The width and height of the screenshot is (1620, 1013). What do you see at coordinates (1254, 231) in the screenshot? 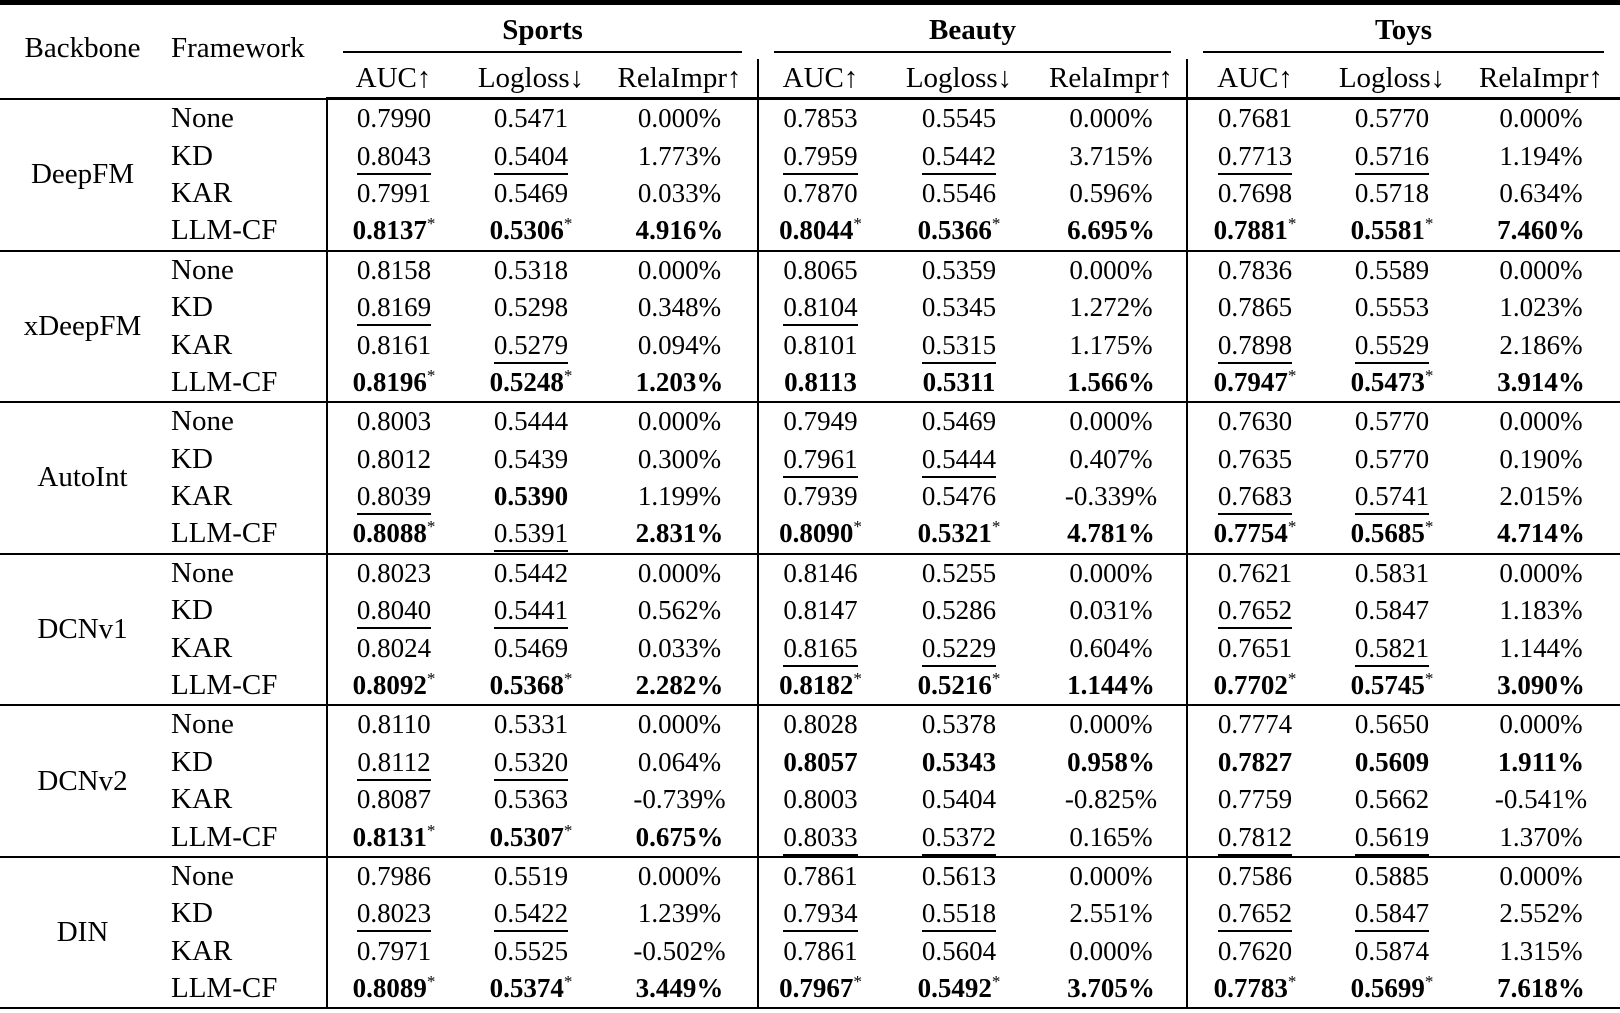
I see `cell-deepfm-llm-cf-toys-auc: 0.7881*` at bounding box center [1254, 231].